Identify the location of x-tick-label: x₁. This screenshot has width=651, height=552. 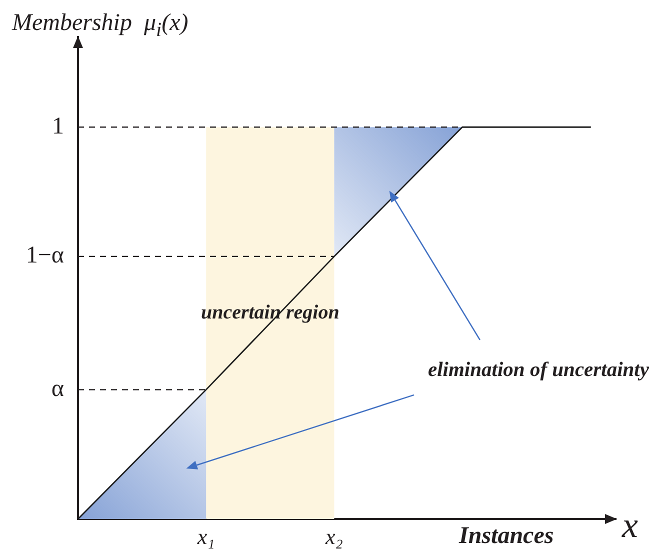
(205, 536).